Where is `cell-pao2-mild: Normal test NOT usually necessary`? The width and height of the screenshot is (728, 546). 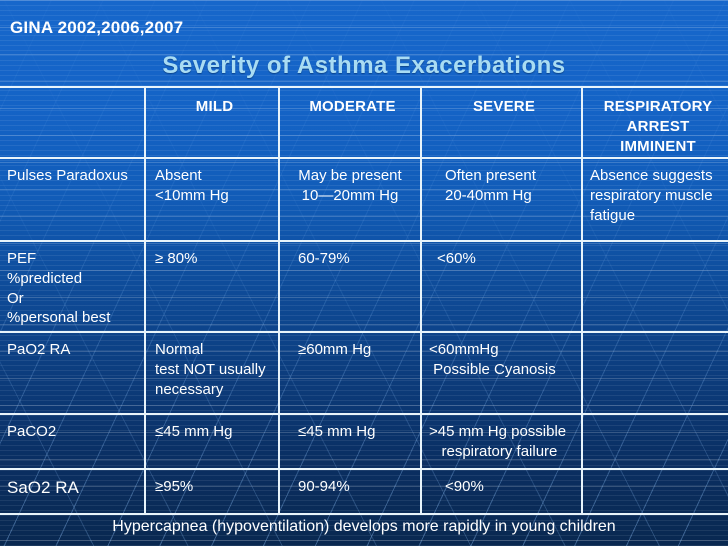
cell-pao2-mild: Normal test NOT usually necessary is located at coordinates (213, 374).